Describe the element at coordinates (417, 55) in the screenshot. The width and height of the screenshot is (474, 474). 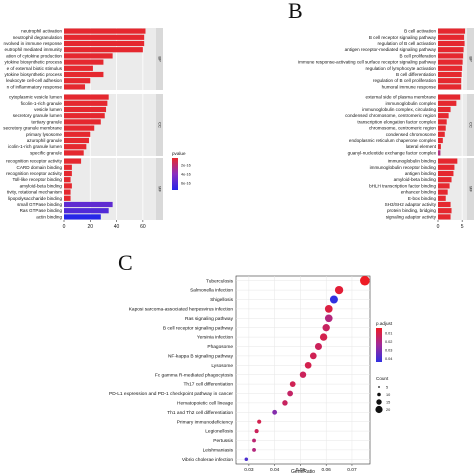
I see `category-label: B cell proliferation` at that location.